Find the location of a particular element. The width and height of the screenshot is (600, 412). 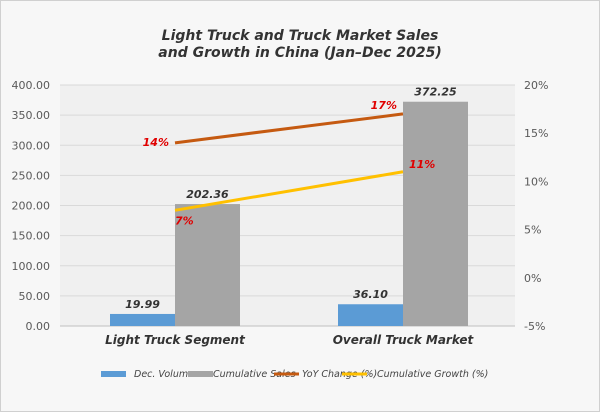

right-axis-tick: 5% is located at coordinates (532, 230).